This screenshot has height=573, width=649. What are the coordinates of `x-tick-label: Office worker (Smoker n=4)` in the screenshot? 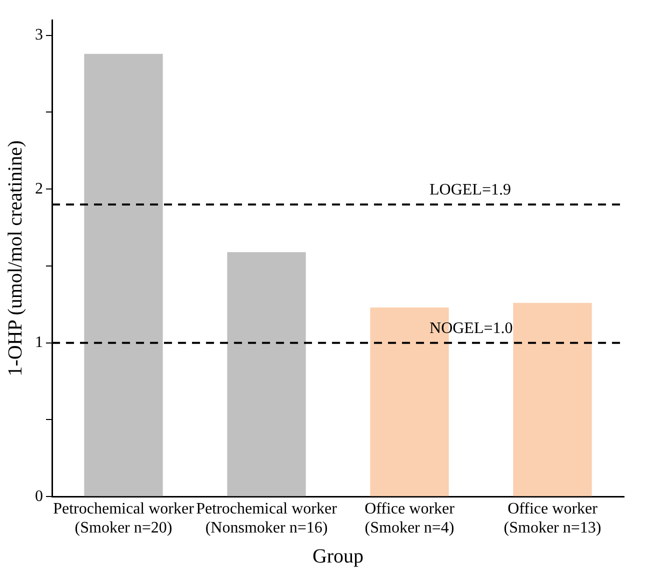 It's located at (410, 518).